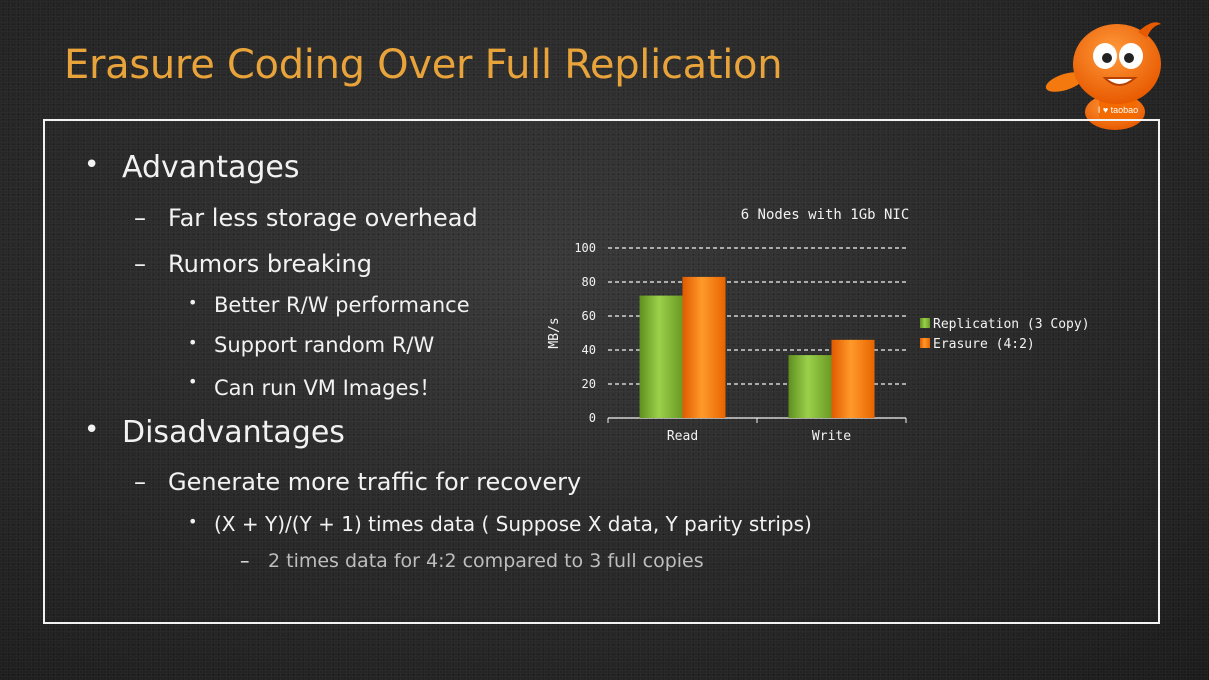 The height and width of the screenshot is (680, 1209). I want to click on slide-title: Erasure Coding Over Full Replication, so click(423, 65).